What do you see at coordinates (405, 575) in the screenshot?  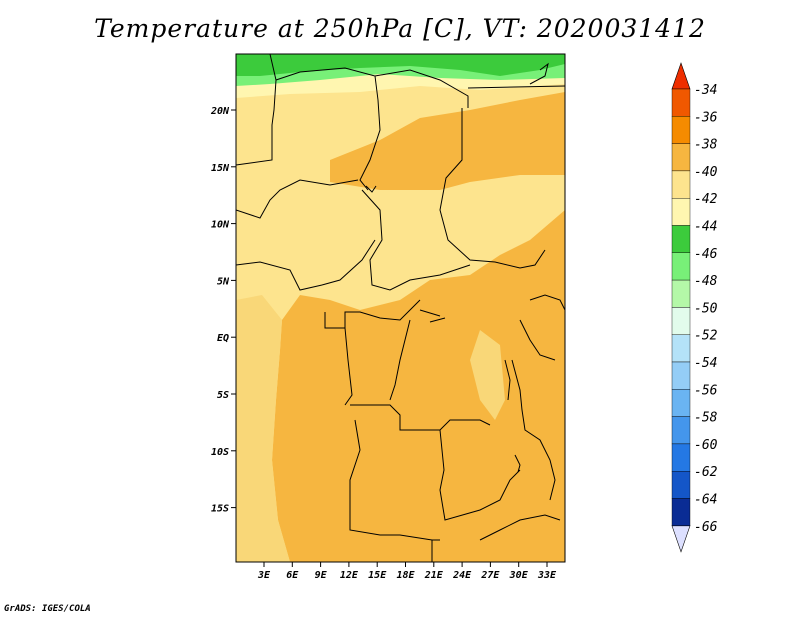 I see `lon-tick-label: 18E` at bounding box center [405, 575].